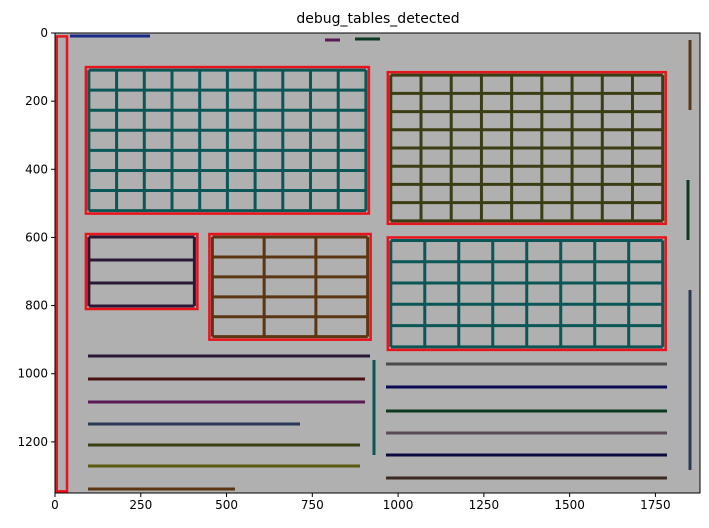 This screenshot has width=709, height=528. I want to click on x-tick-label: 1000, so click(398, 505).